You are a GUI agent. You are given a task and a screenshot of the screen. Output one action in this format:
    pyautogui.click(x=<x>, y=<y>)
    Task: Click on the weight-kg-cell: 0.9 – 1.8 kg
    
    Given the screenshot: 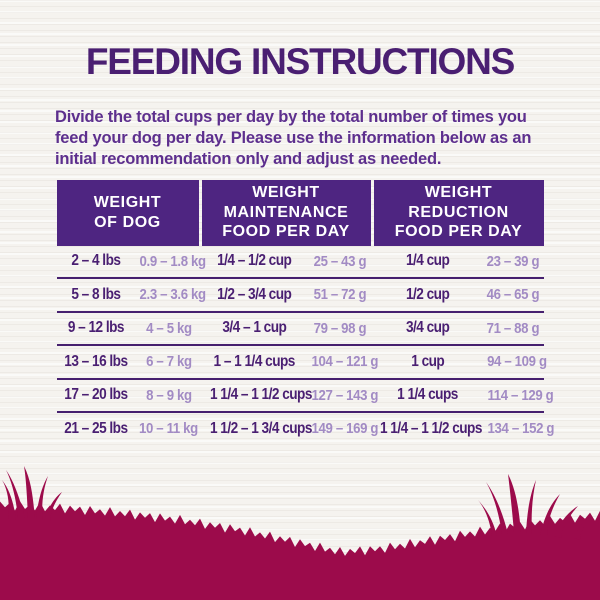 What is the action you would take?
    pyautogui.click(x=172, y=261)
    